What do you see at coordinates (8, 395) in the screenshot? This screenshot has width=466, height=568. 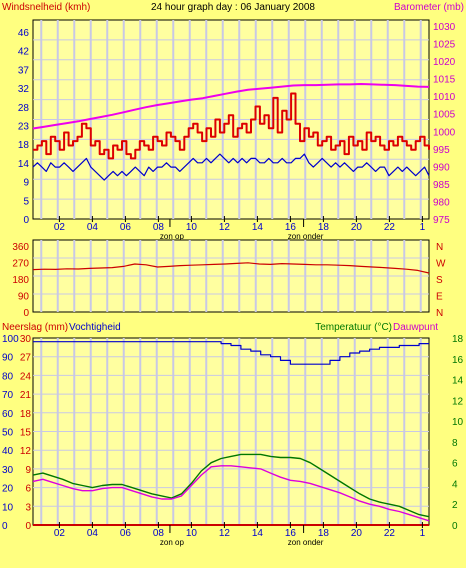 I see `humidity-y-tick-label: 70` at bounding box center [8, 395].